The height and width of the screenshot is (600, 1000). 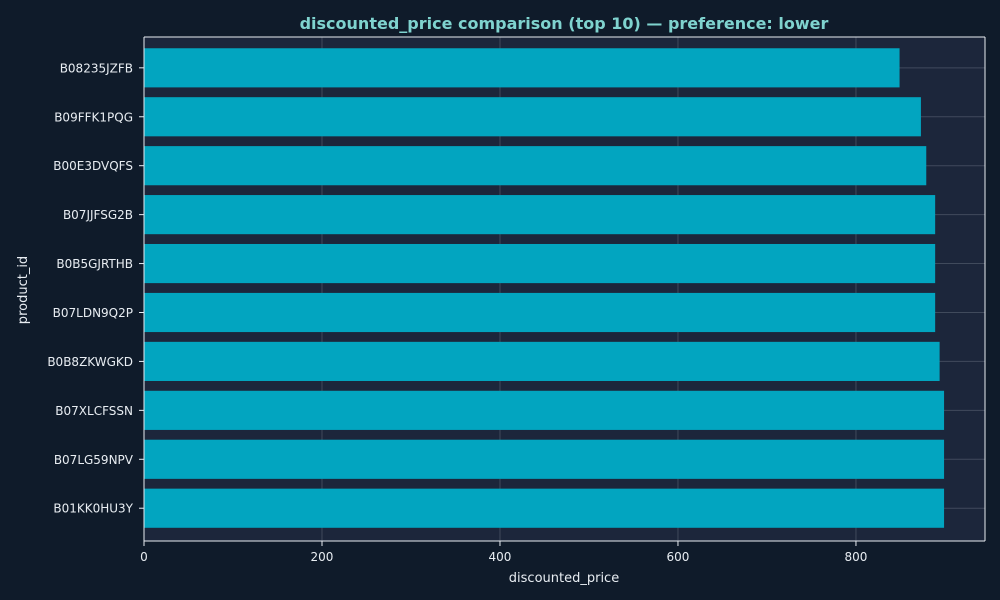 I want to click on x-tick-label: 200, so click(x=322, y=557).